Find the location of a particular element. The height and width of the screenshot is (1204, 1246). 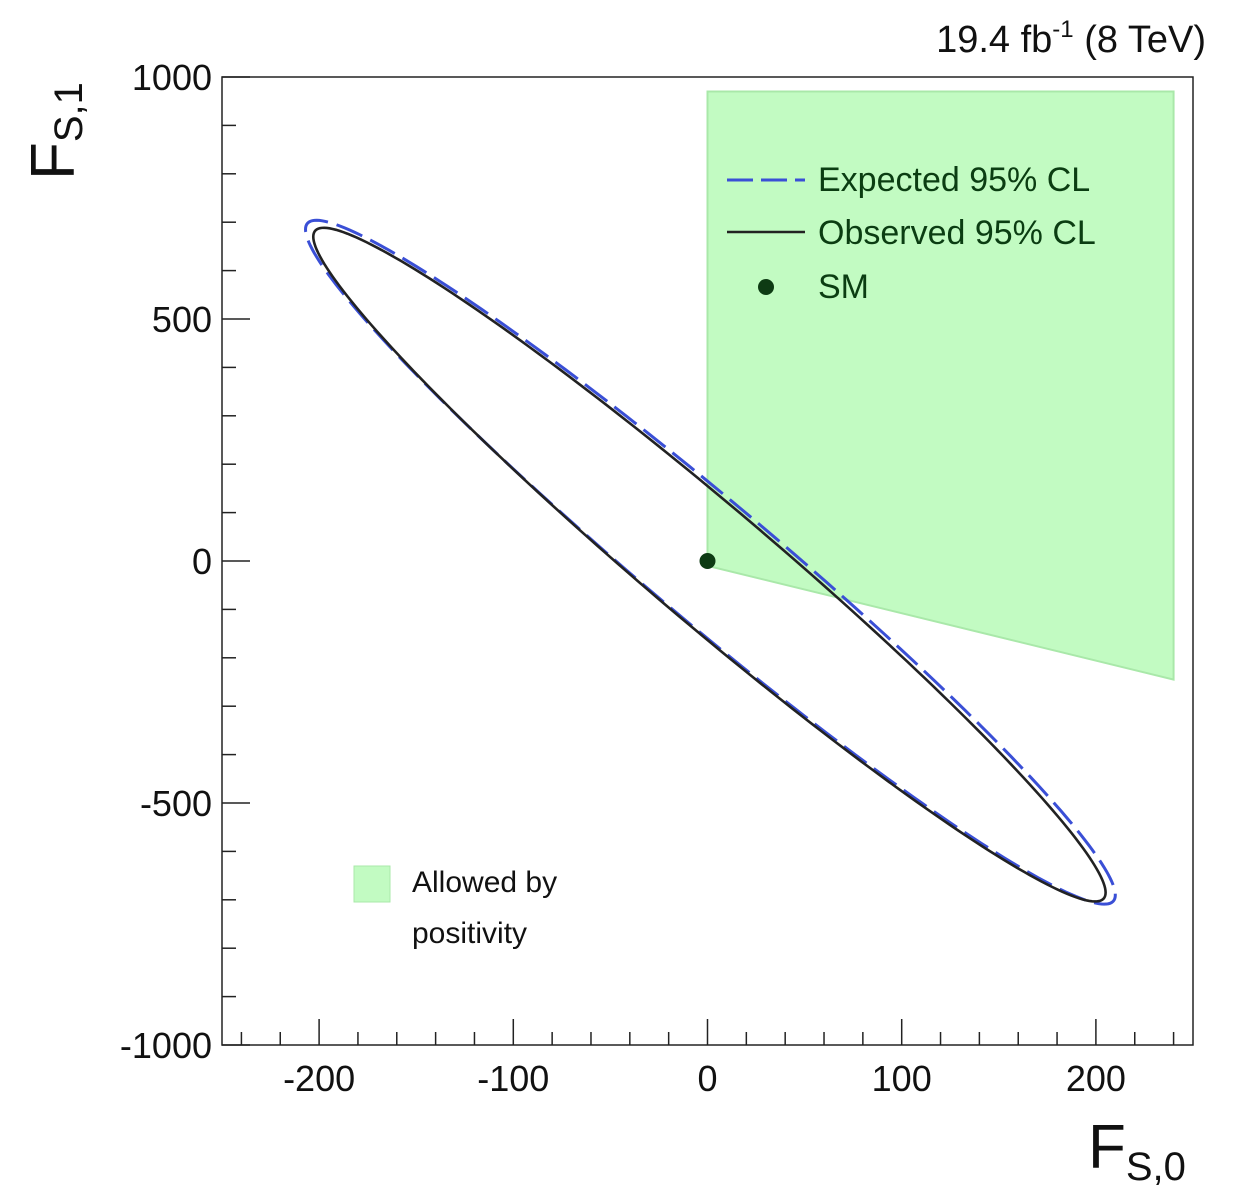

legend-sm-label: SM is located at coordinates (843, 287).